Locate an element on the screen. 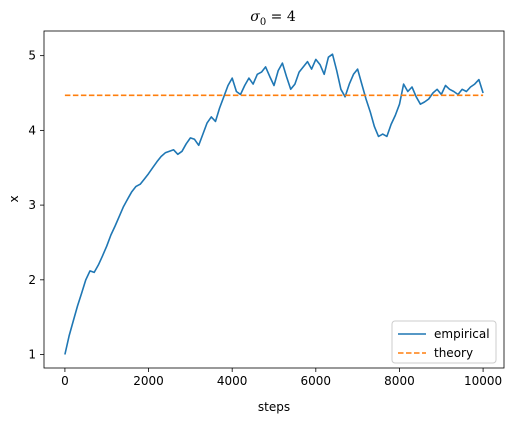  y-tick-label: 2 is located at coordinates (32, 280).